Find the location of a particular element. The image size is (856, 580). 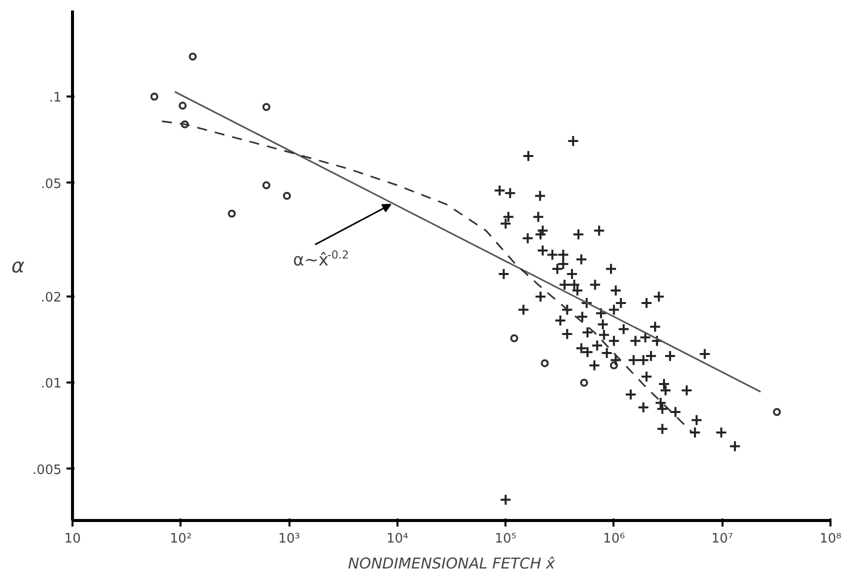

y-tick-label: .005 is located at coordinates (47, 470).